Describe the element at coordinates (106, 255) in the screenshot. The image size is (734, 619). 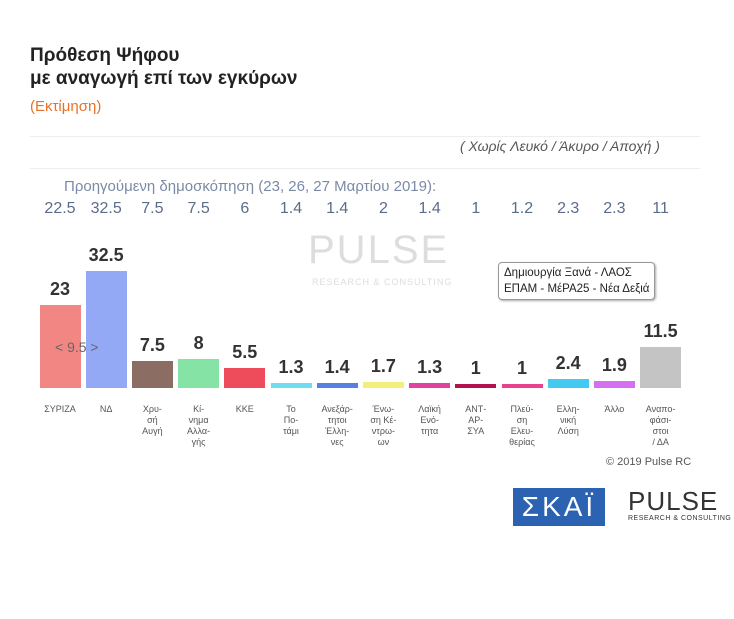
I see `value-label: 32.5` at that location.